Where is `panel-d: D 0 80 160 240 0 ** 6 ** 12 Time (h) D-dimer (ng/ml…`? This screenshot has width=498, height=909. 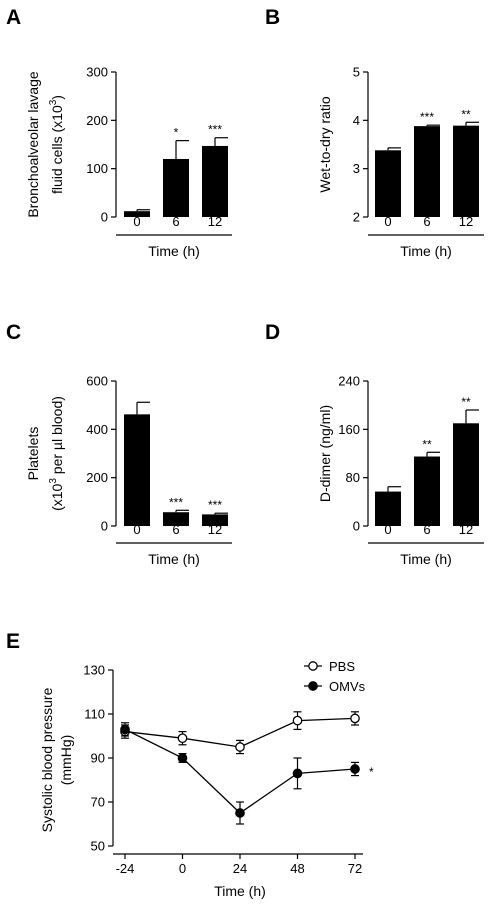 panel-d: D 0 80 160 240 0 ** 6 ** 12 Time (h) D-dimer (ng/ml… is located at coordinates (374, 444).